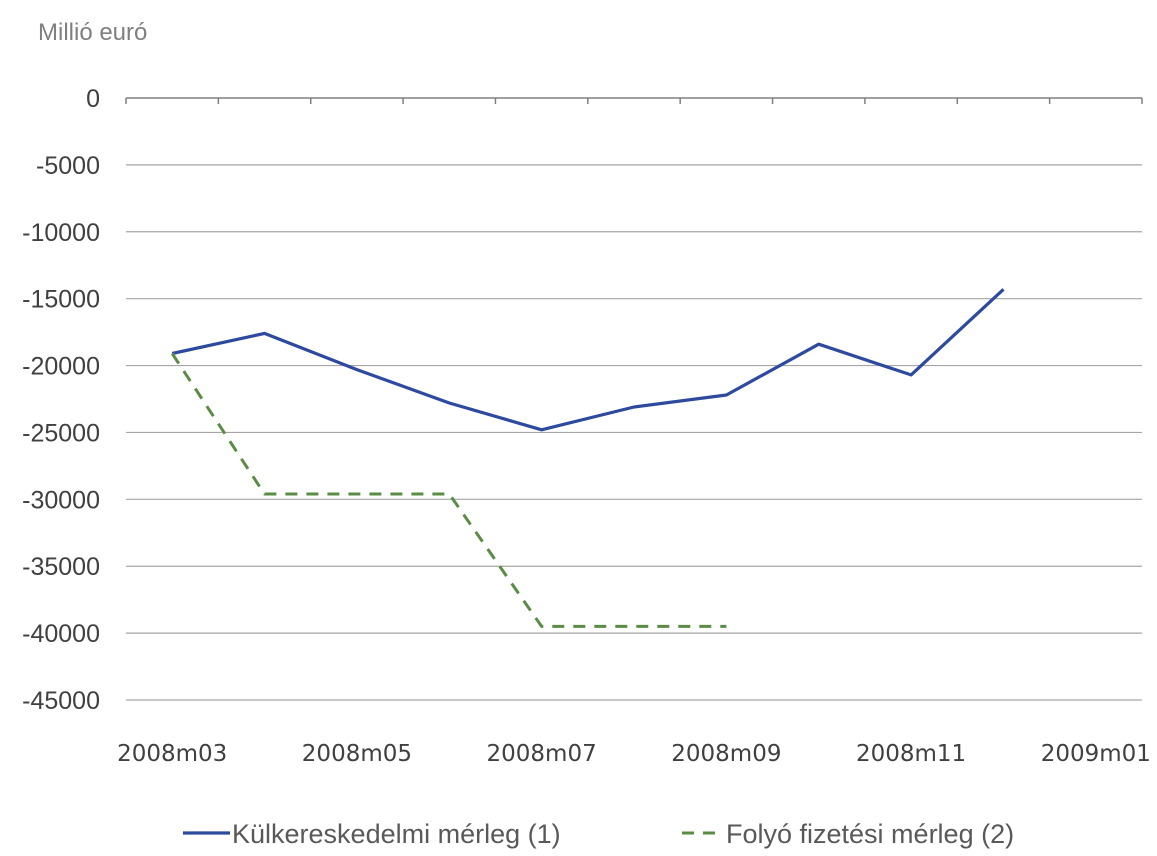 The height and width of the screenshot is (856, 1157). What do you see at coordinates (61, 500) in the screenshot?
I see `y-tick-label: -30000` at bounding box center [61, 500].